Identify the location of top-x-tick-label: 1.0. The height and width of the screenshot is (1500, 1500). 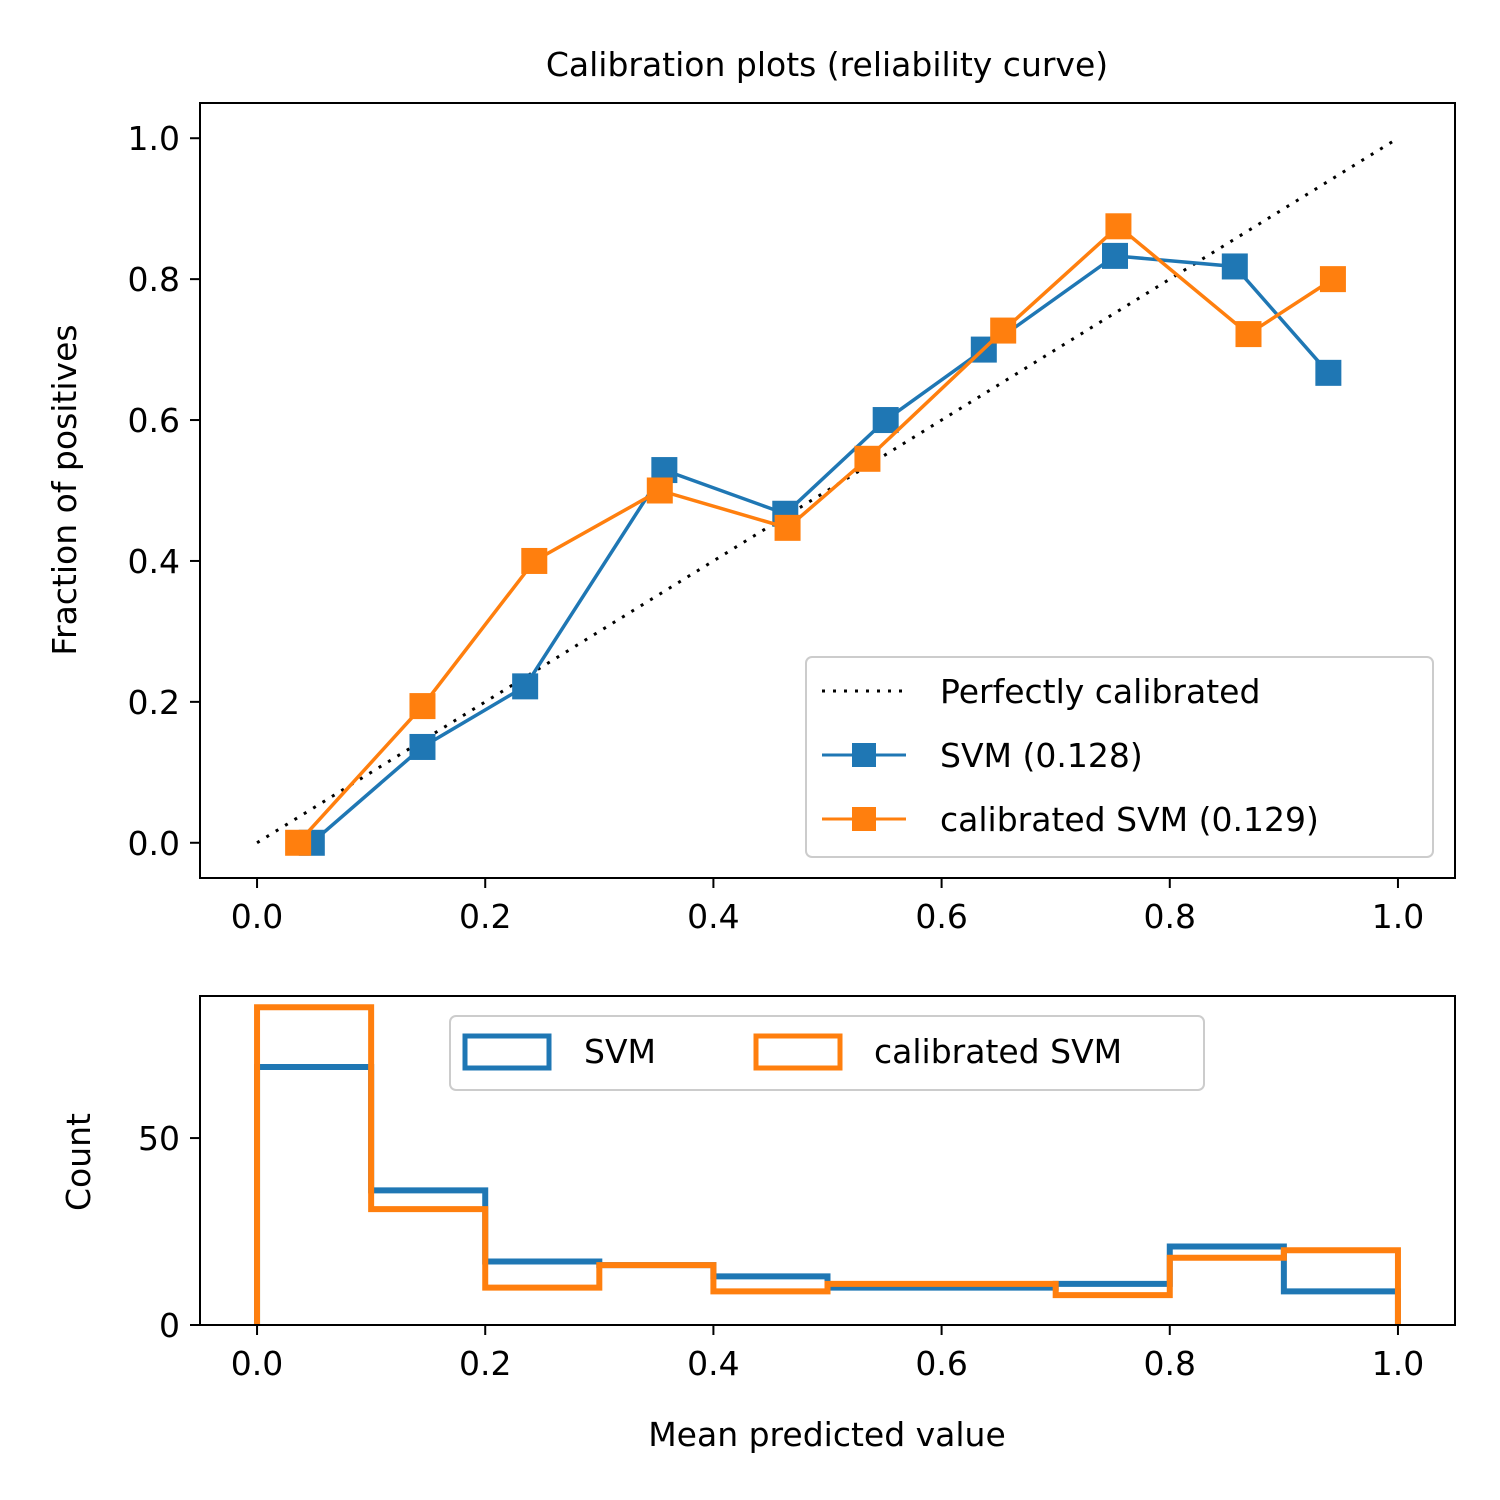
(1398, 916).